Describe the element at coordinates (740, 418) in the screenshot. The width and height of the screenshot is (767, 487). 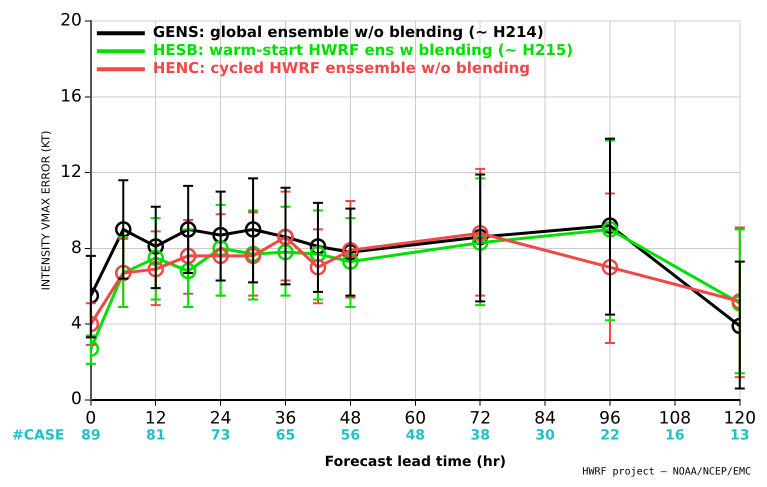
I see `x-tick-label: 120` at that location.